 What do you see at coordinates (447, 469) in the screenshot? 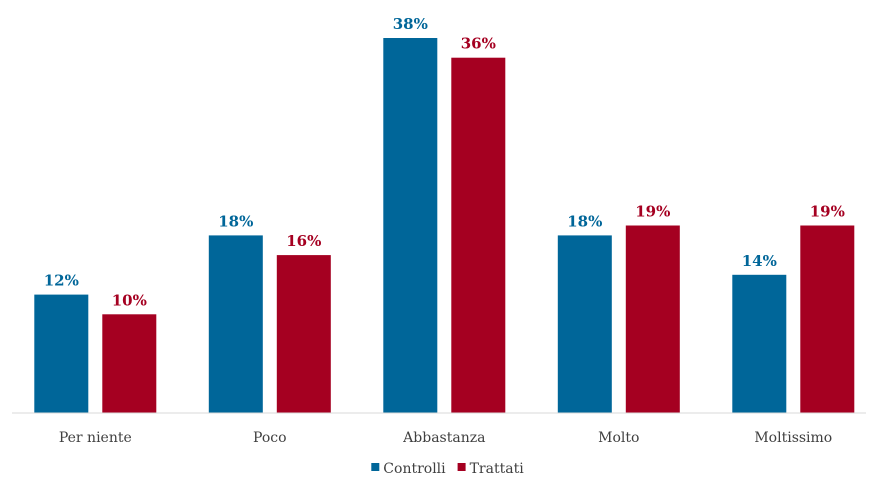
I see `legend: Controlli Trattati` at bounding box center [447, 469].